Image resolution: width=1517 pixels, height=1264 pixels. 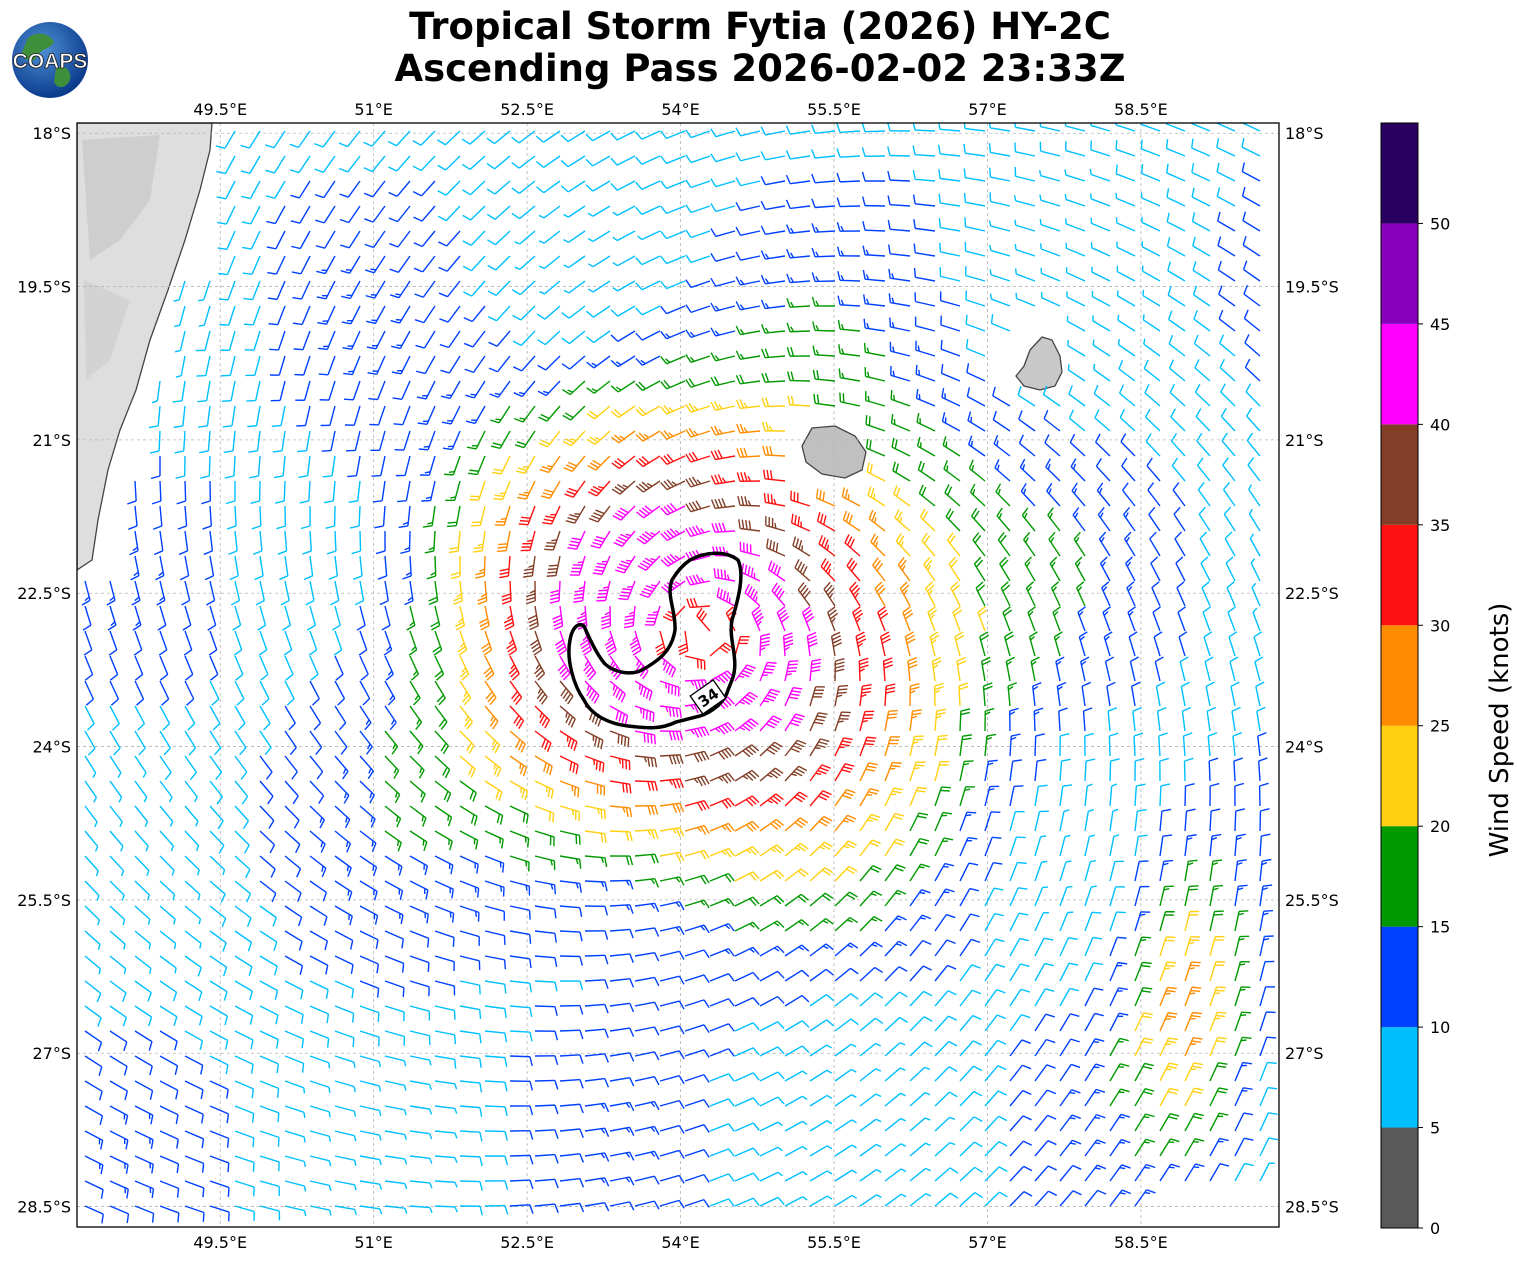 What do you see at coordinates (760, 26) in the screenshot?
I see `title-line-1: Tropical Storm Fytia (2026) HY-2C` at bounding box center [760, 26].